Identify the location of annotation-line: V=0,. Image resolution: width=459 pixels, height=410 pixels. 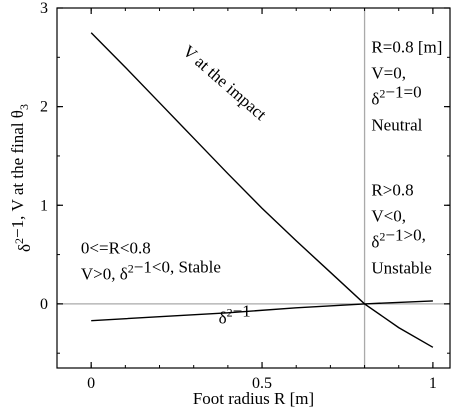
(388, 72).